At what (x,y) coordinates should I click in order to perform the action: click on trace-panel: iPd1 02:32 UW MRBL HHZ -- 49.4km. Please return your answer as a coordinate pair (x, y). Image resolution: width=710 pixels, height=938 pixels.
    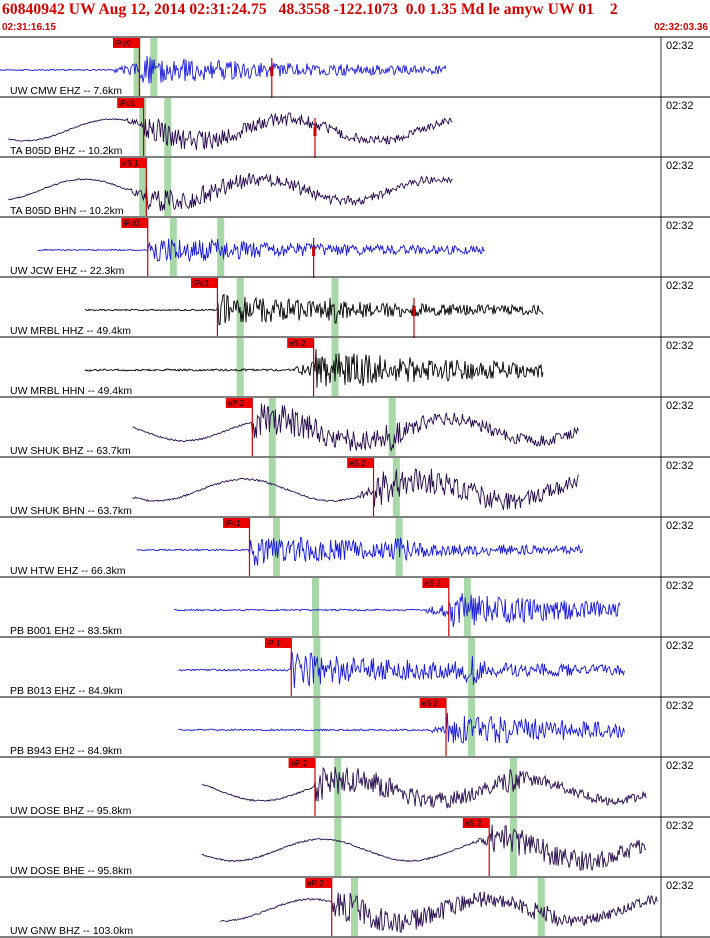
    Looking at the image, I should click on (355, 307).